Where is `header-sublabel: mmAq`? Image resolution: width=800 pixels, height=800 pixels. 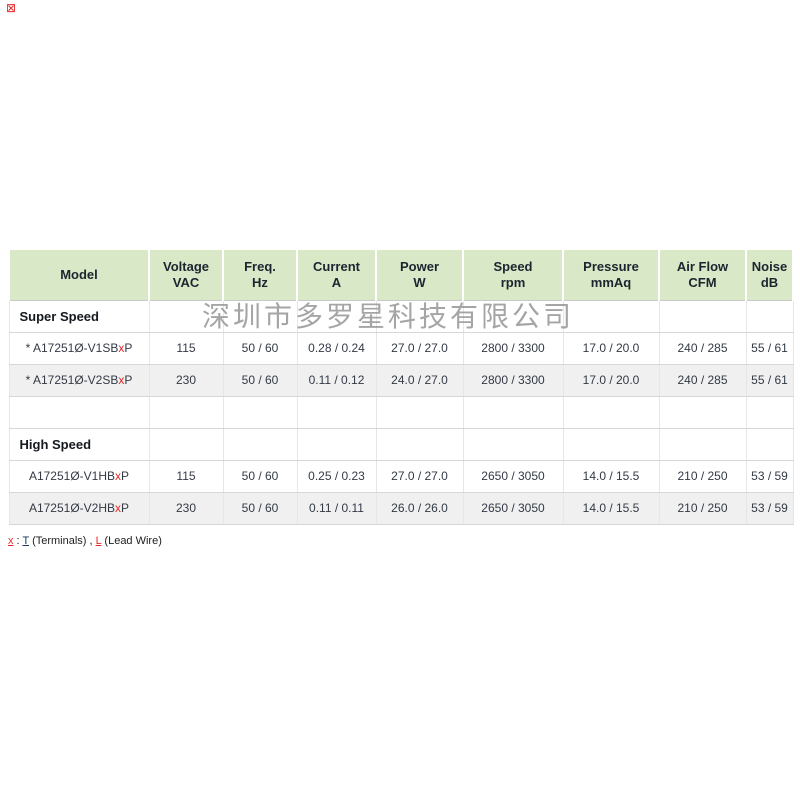 header-sublabel: mmAq is located at coordinates (611, 282).